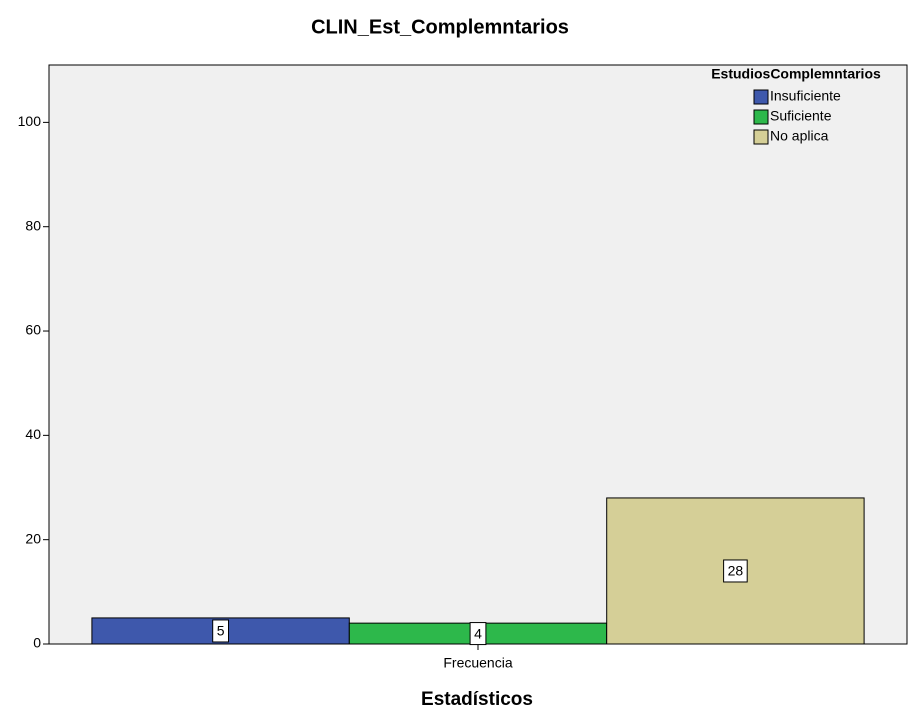 This screenshot has height=709, width=911. I want to click on data-label: 5, so click(221, 631).